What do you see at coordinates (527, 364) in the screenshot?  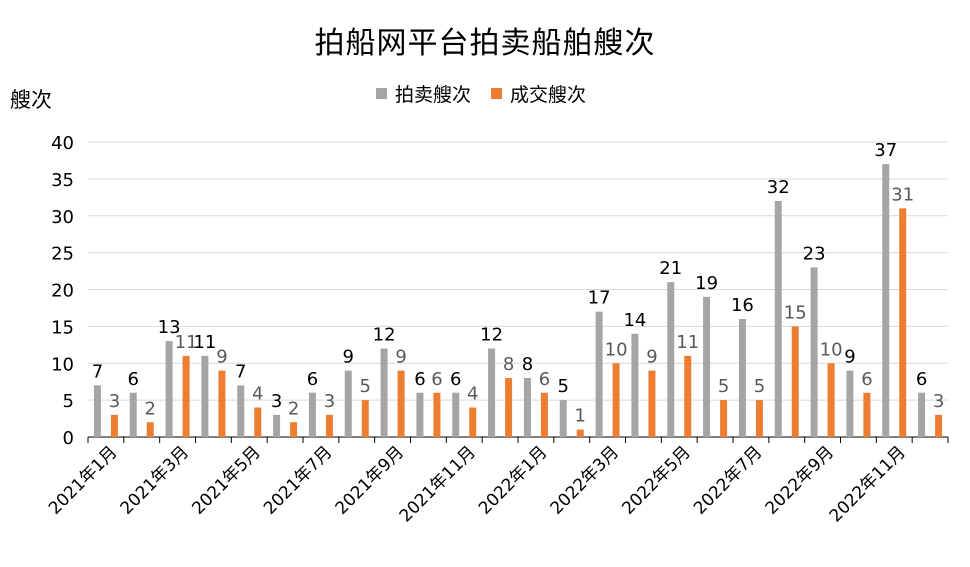 I see `data-label-auction: 8` at bounding box center [527, 364].